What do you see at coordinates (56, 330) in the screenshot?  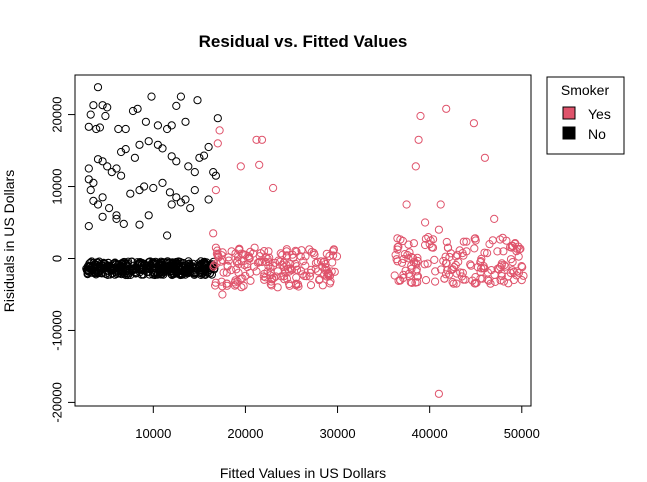 I see `y-tick-label: -10000` at bounding box center [56, 330].